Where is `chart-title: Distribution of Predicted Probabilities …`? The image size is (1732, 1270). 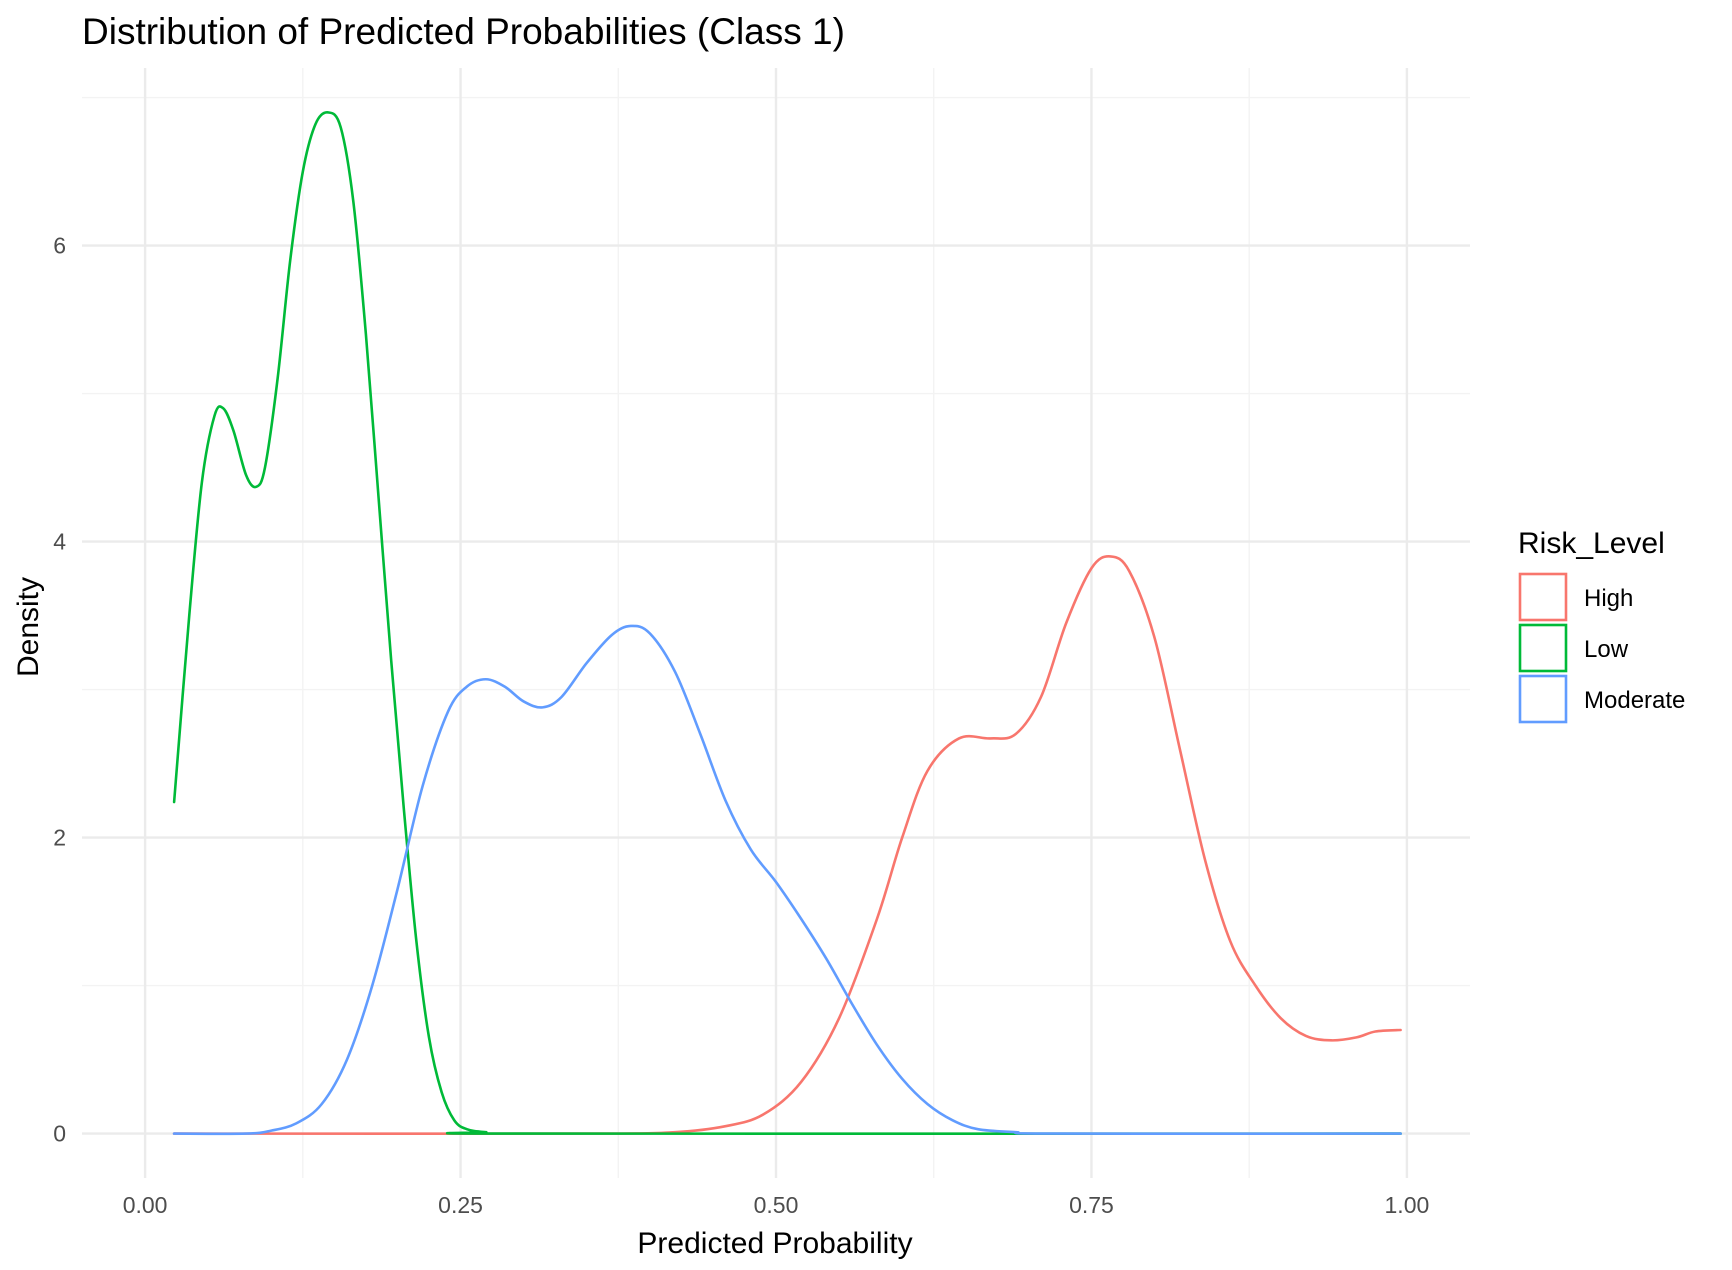 chart-title: Distribution of Predicted Probabilities … is located at coordinates (463, 31).